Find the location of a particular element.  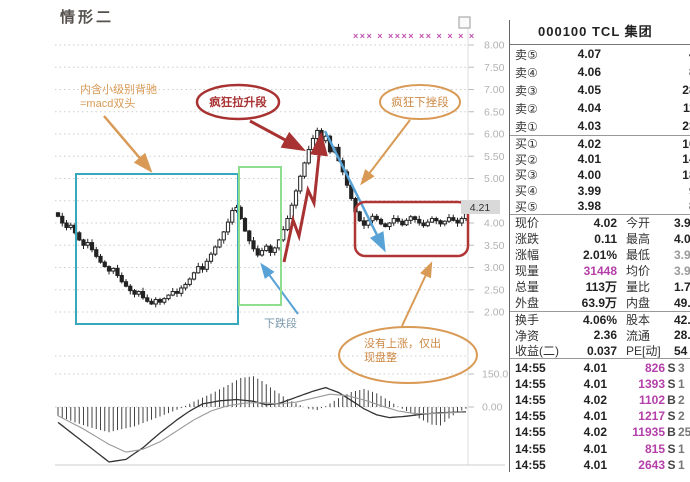

svg-text: 8.00 is located at coordinates (494, 46).